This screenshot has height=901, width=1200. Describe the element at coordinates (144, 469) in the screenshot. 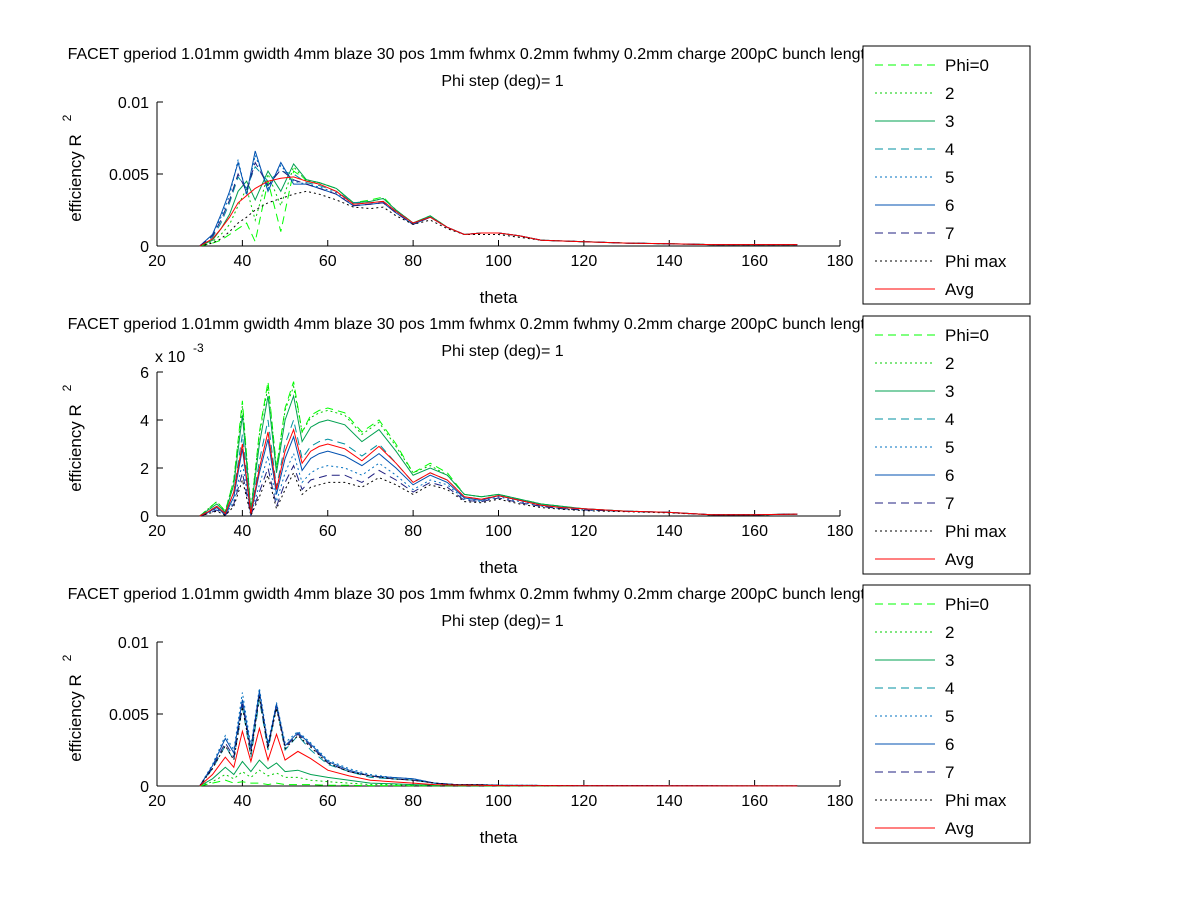

I see `y-tick-label: 2` at that location.